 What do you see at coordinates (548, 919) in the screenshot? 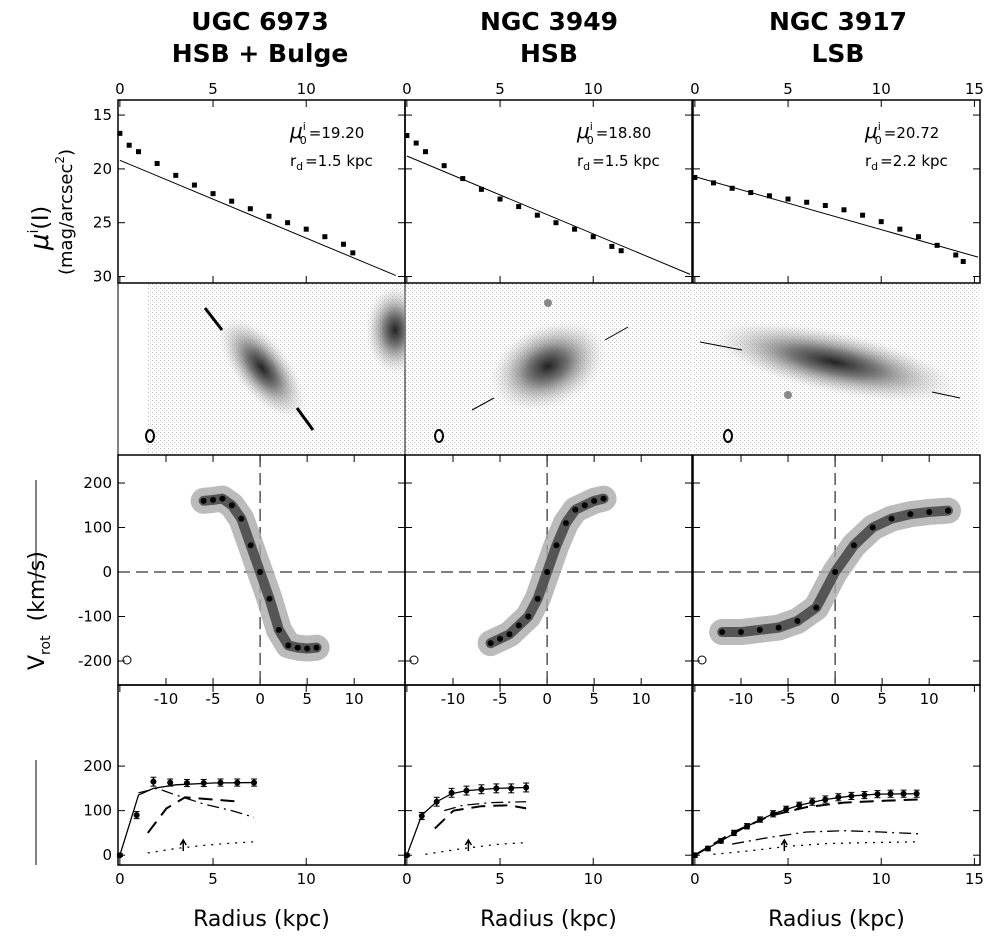
I see `x-axis-label: Radius (kpc)` at bounding box center [548, 919].